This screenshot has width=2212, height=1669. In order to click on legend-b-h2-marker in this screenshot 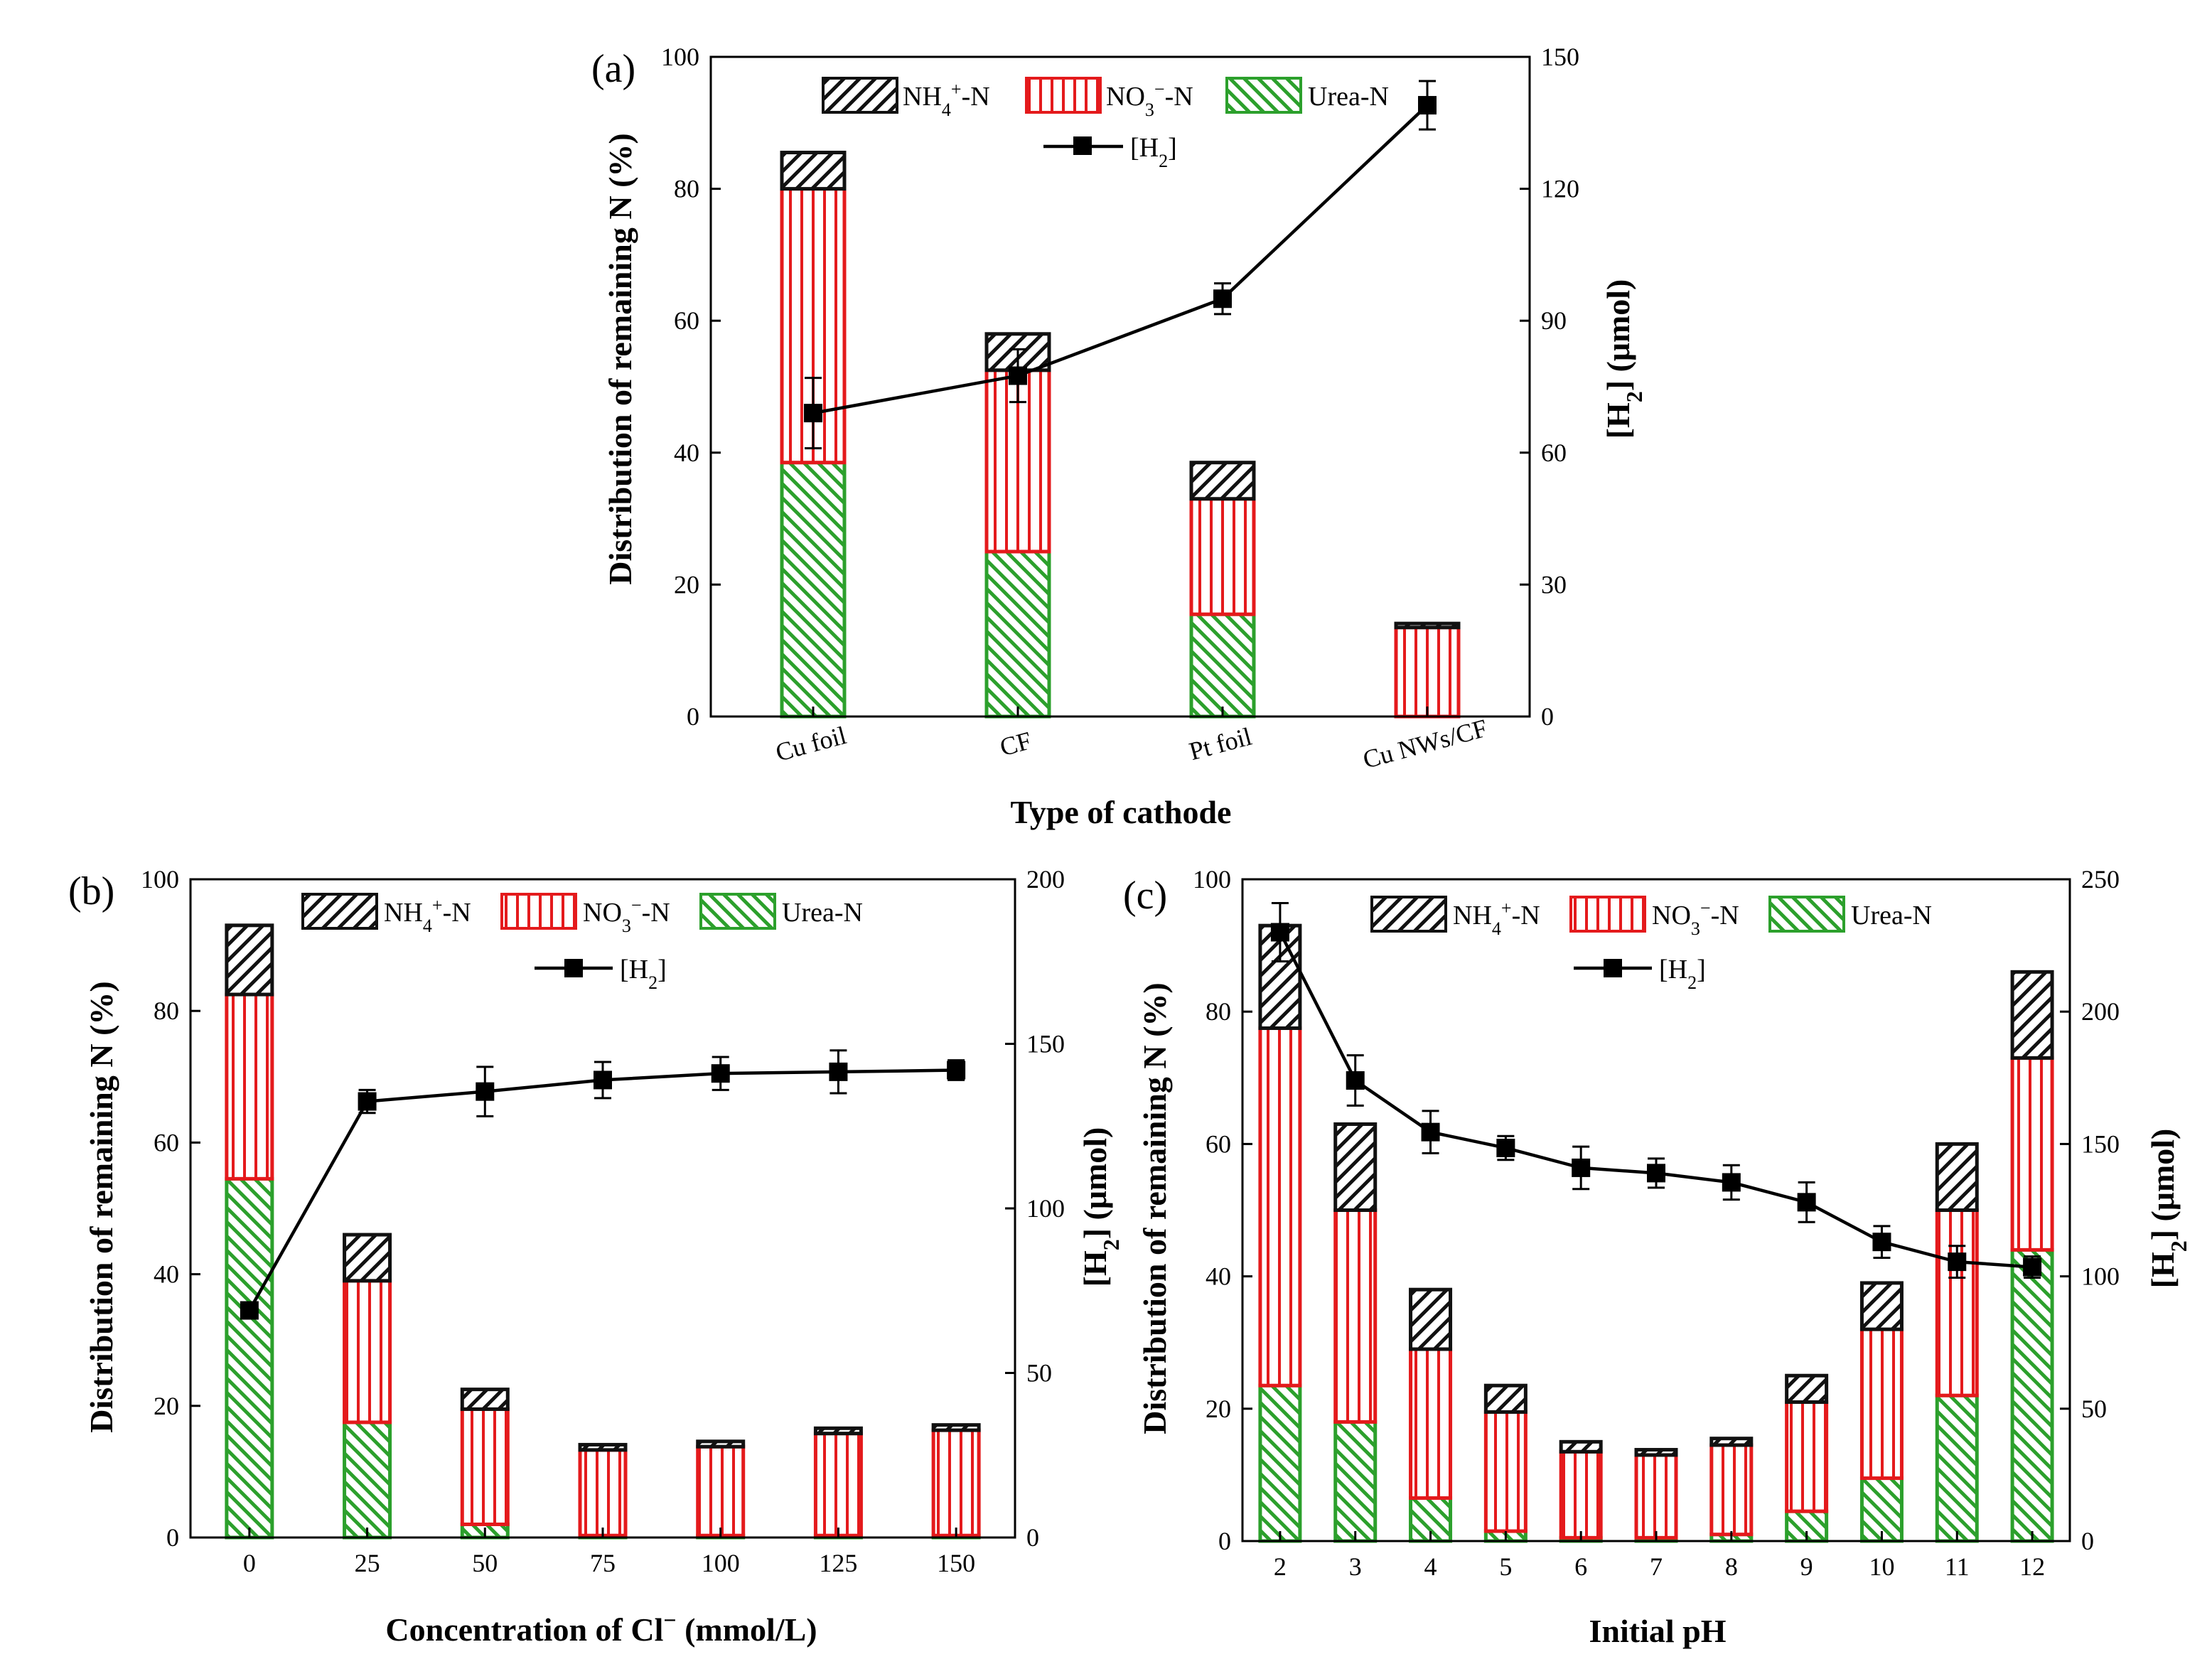, I will do `click(573, 968)`.